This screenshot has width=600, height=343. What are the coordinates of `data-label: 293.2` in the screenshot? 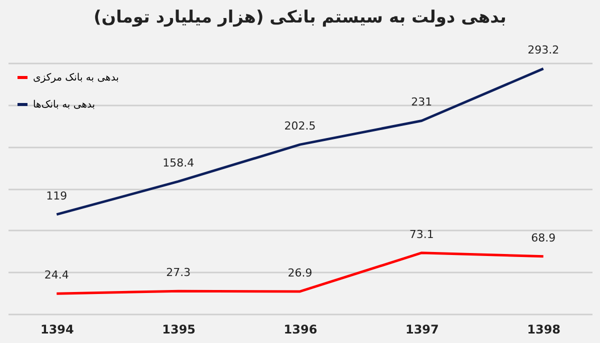 It's located at (544, 50).